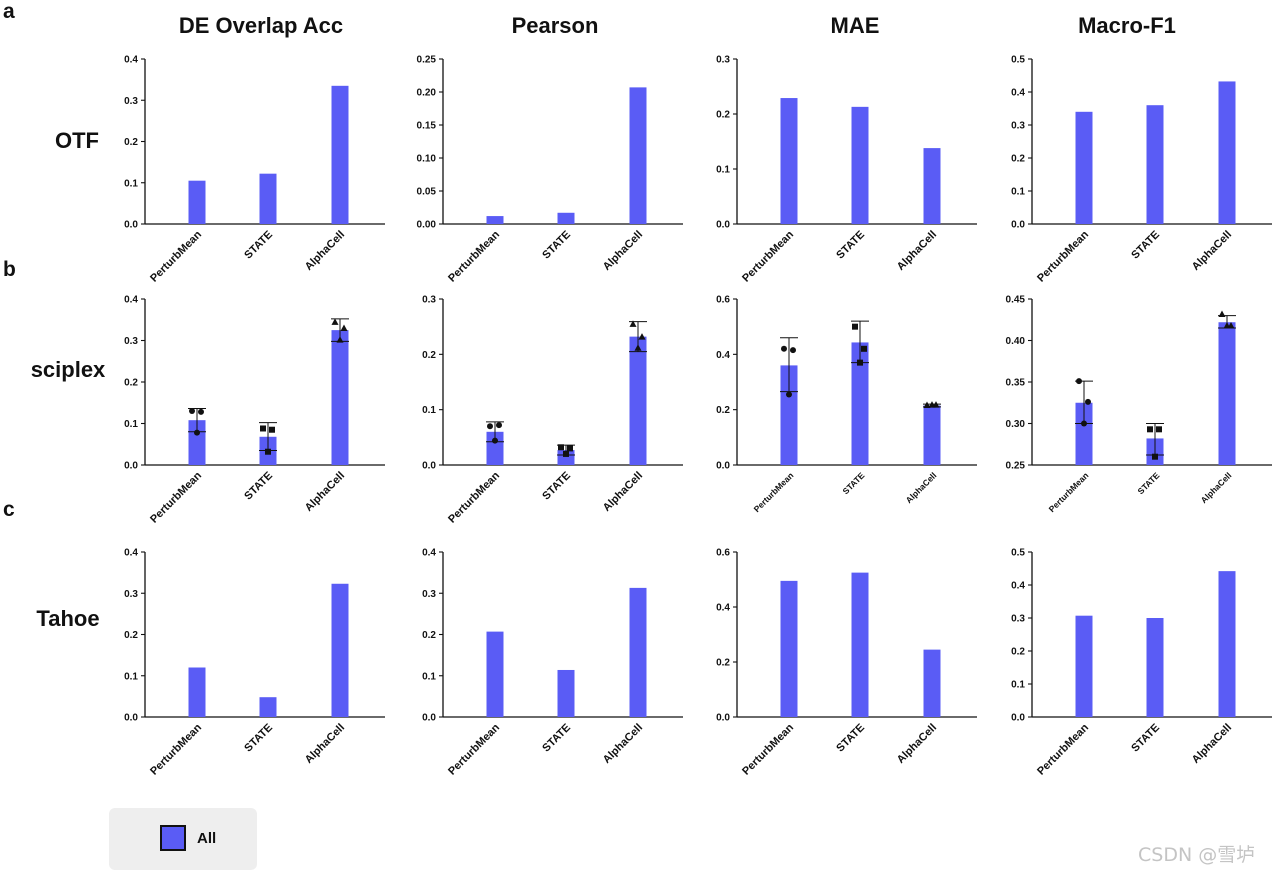  Describe the element at coordinates (1197, 855) in the screenshot. I see `watermark: CSDN @雪垆` at that location.